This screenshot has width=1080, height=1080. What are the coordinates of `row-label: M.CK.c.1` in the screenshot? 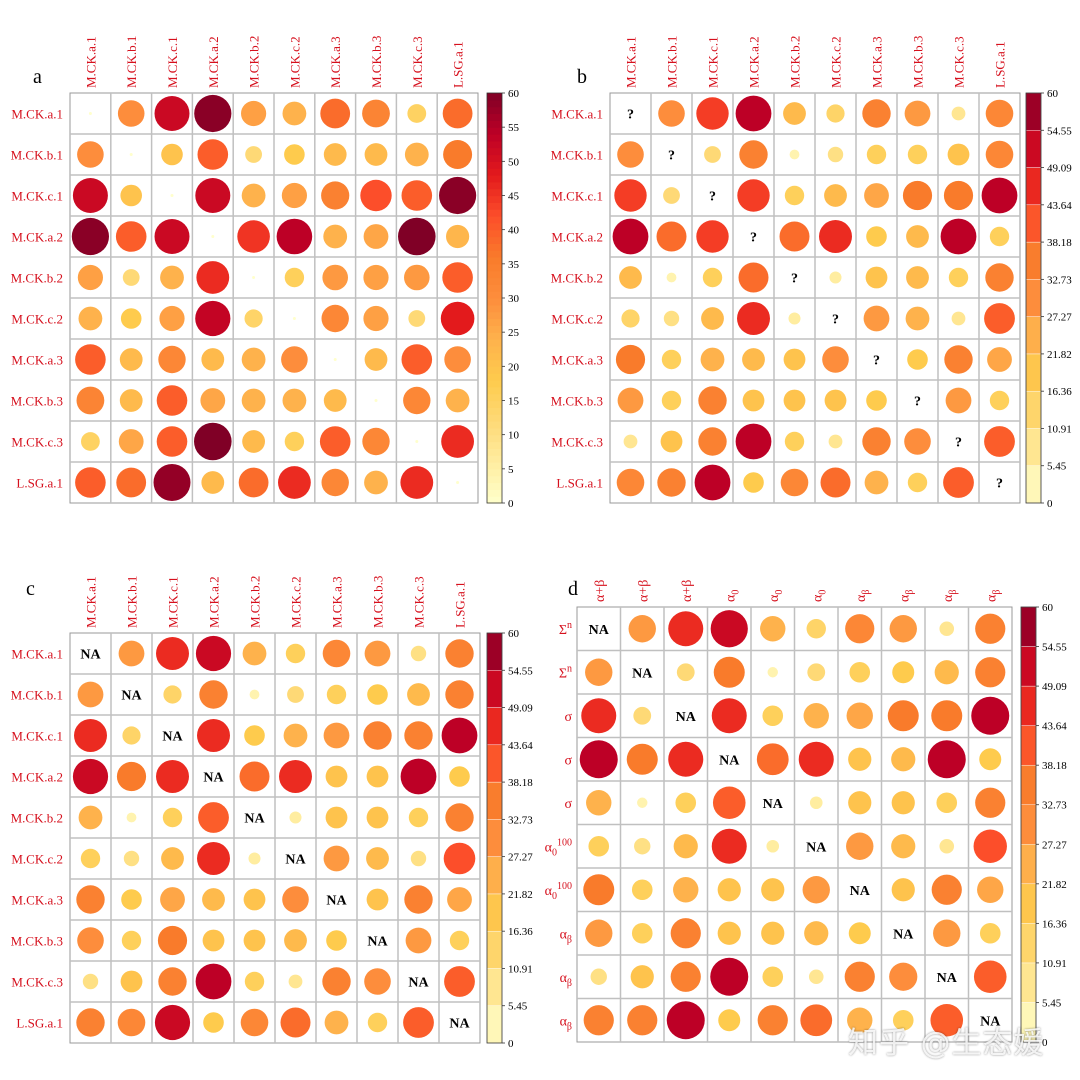 It's located at (577, 196).